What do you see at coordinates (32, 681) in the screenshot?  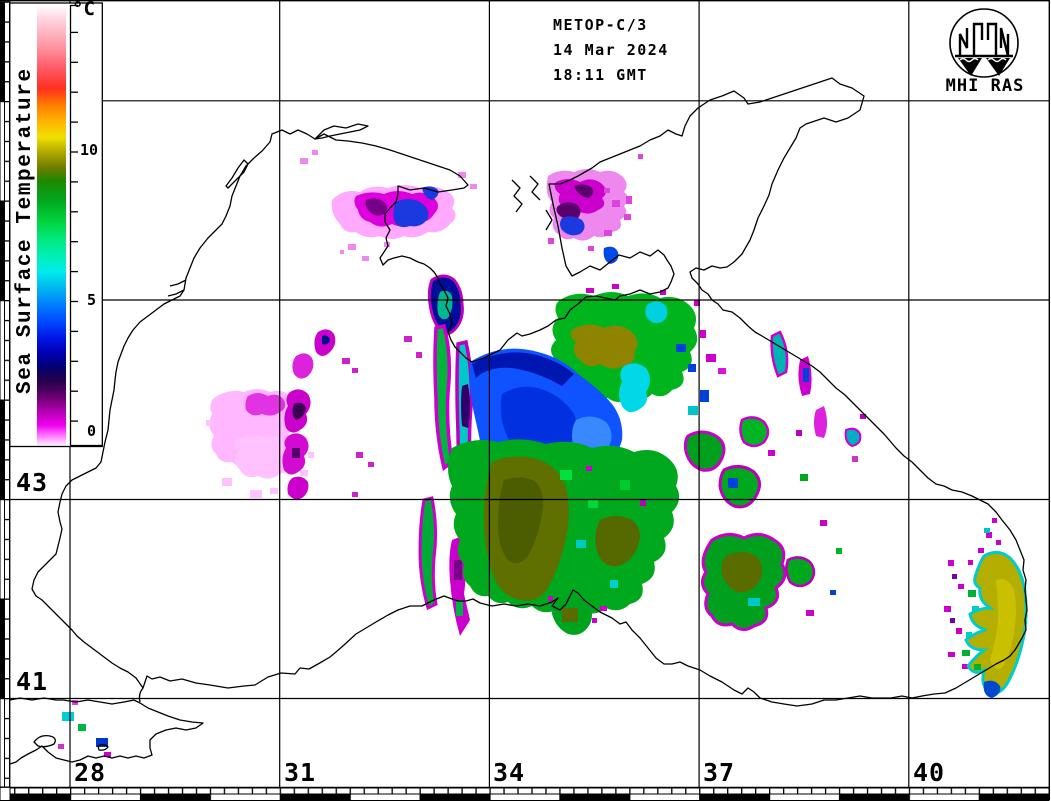 I see `lat-label-41: 41` at bounding box center [32, 681].